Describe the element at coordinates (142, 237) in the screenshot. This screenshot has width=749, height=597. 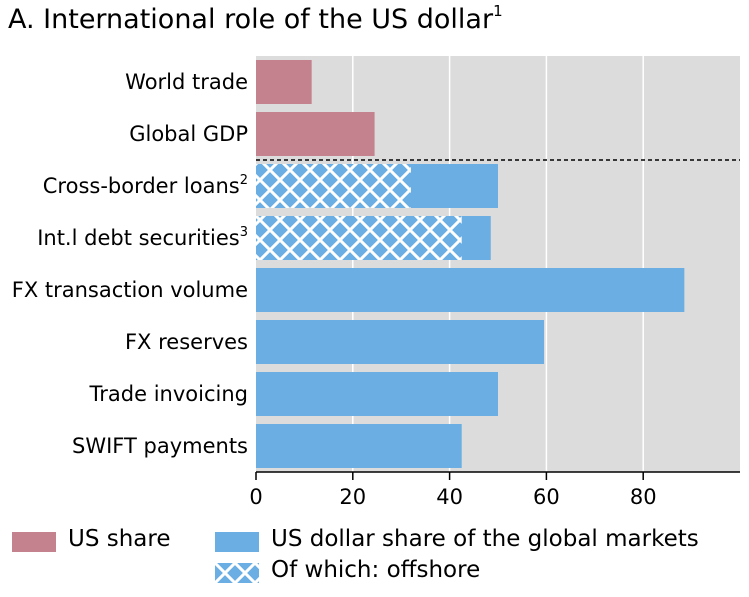
I see `category-label: Int.l debt securities3` at that location.